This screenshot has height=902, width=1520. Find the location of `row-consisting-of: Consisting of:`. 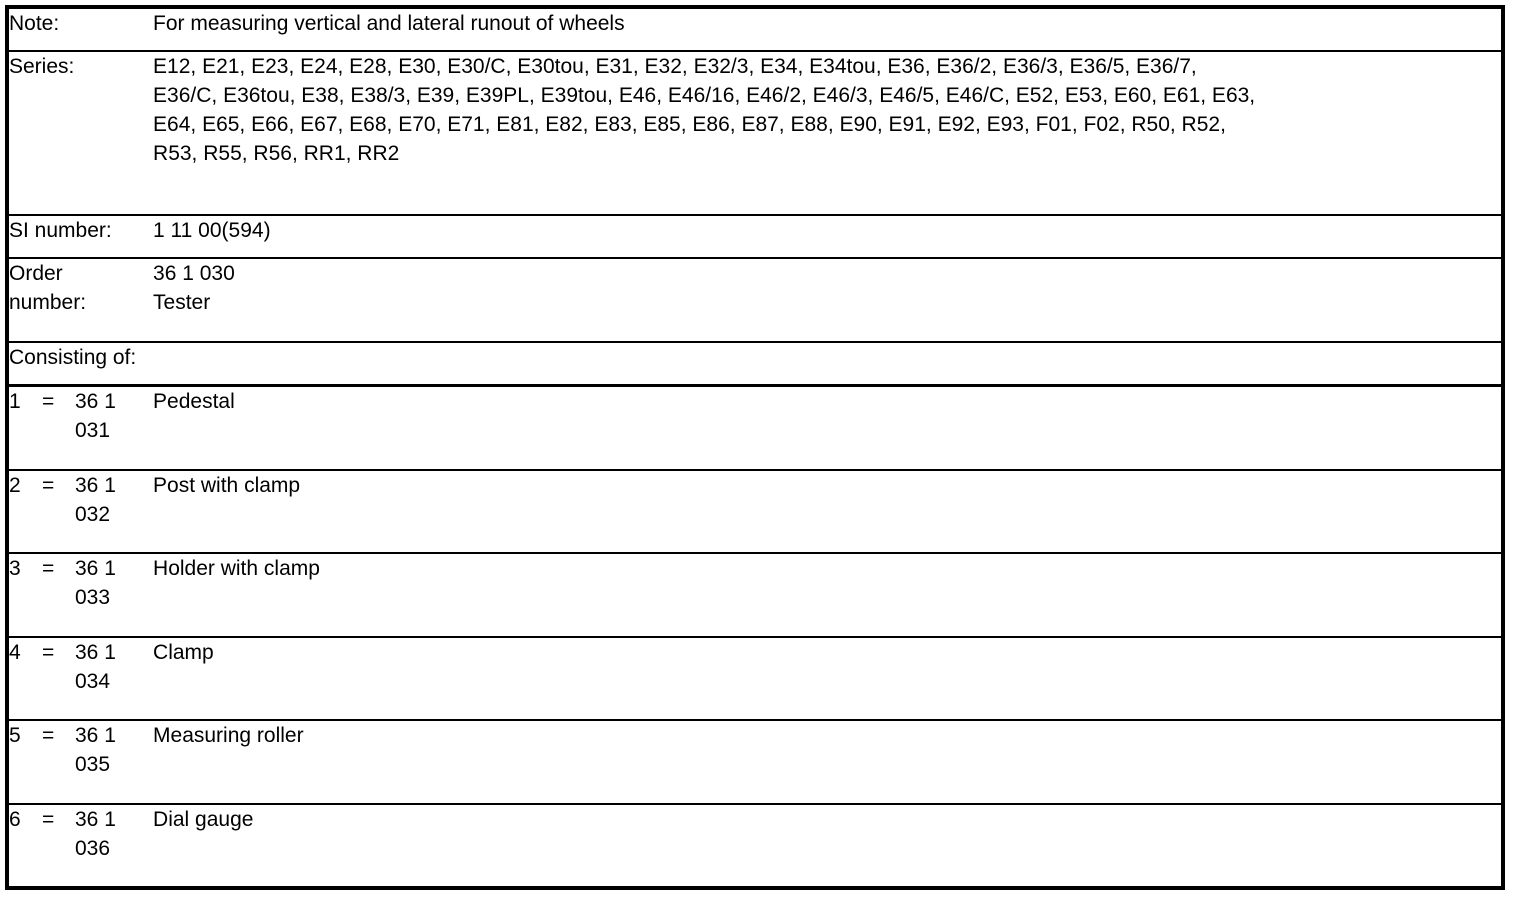

row-consisting-of: Consisting of: is located at coordinates (755, 364).